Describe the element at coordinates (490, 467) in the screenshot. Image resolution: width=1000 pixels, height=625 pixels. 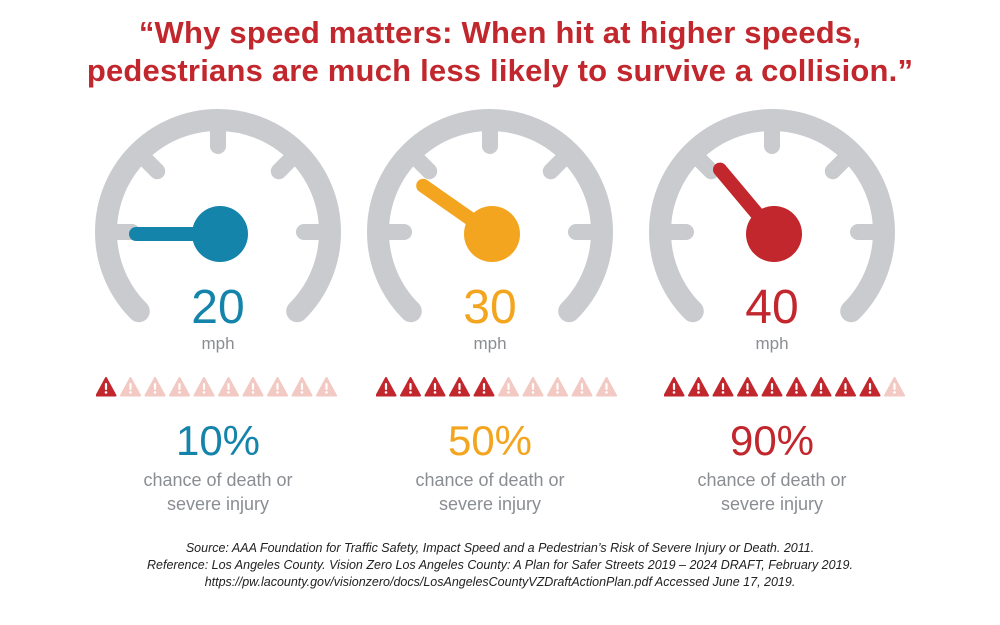
I see `stat-30: 50% chance of death or severe injury` at that location.